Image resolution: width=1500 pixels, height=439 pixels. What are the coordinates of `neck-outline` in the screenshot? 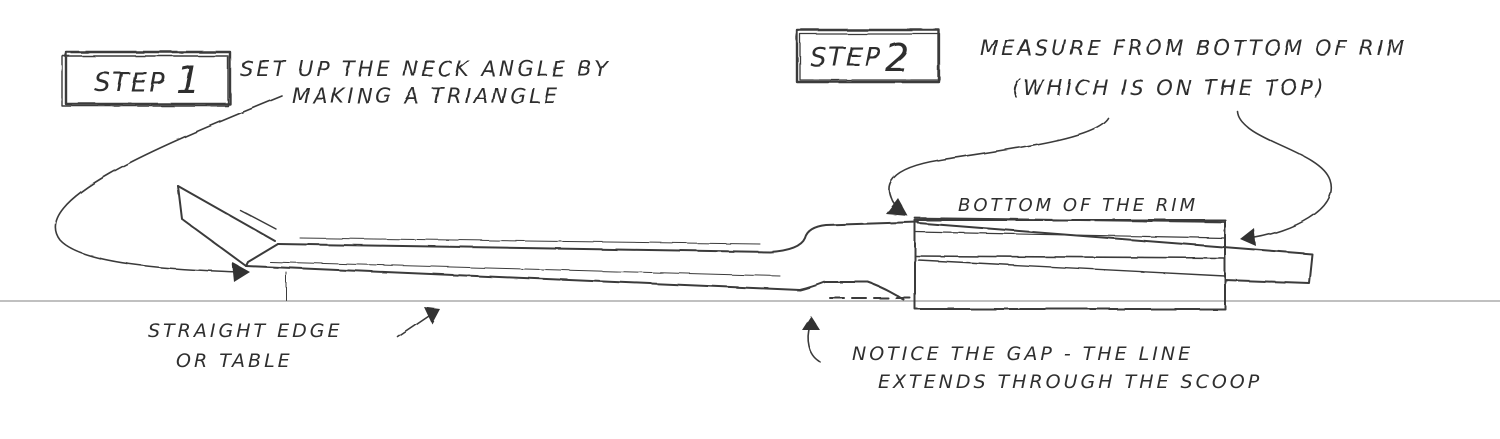 It's located at (548, 243).